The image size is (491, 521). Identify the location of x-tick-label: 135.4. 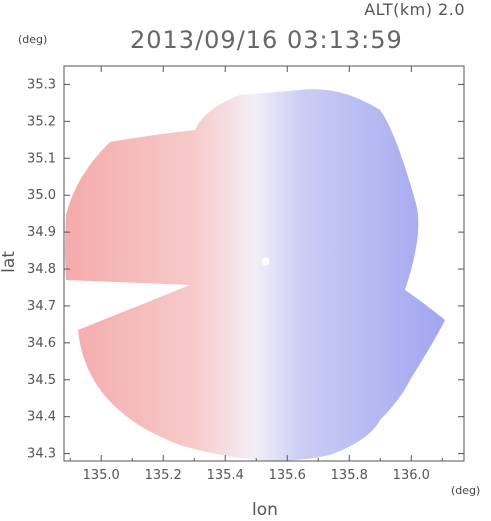
(225, 475).